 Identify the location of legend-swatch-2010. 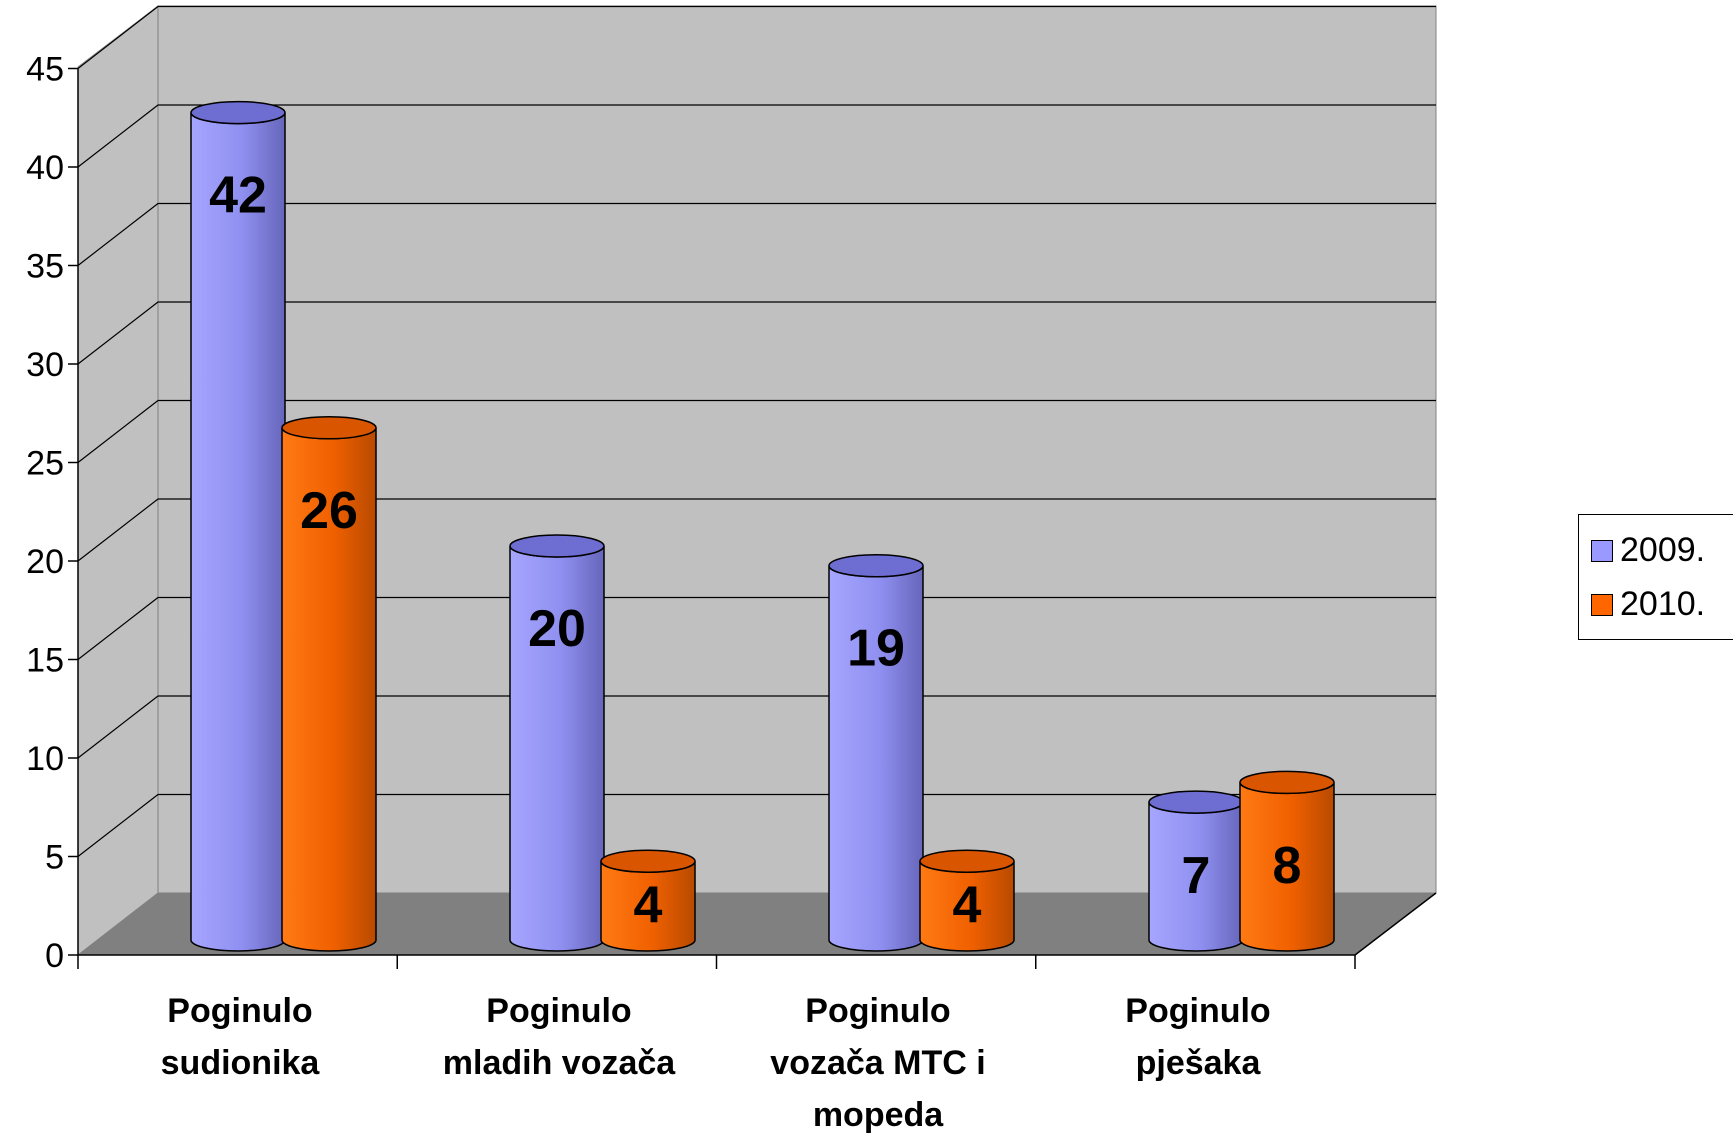
(1602, 604).